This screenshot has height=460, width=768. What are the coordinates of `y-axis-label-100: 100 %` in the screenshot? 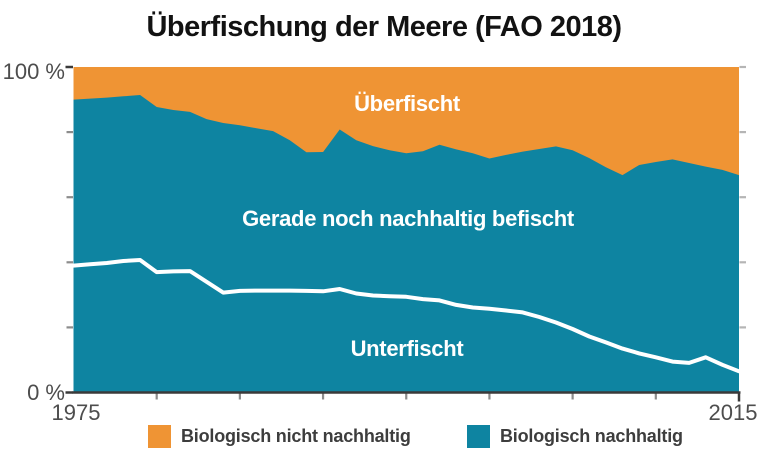 It's located at (33, 71).